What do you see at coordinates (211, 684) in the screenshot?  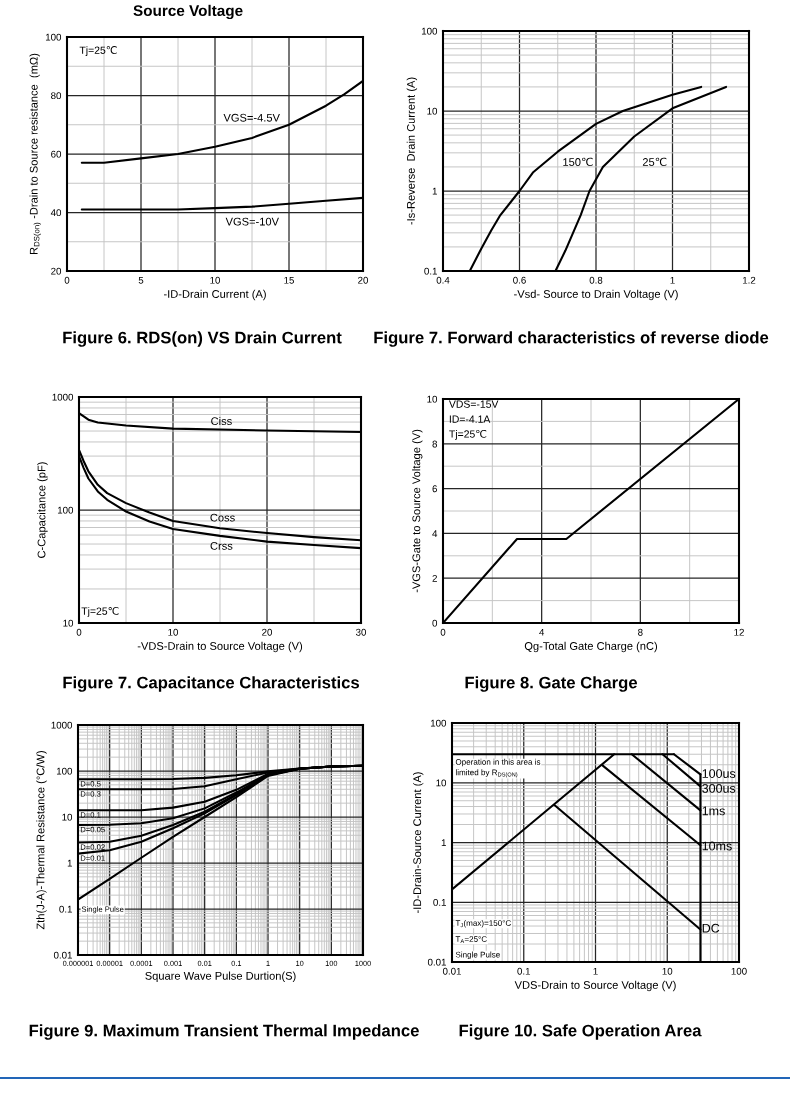 I see `text: Figure 7. Capacitance Characteristics` at bounding box center [211, 684].